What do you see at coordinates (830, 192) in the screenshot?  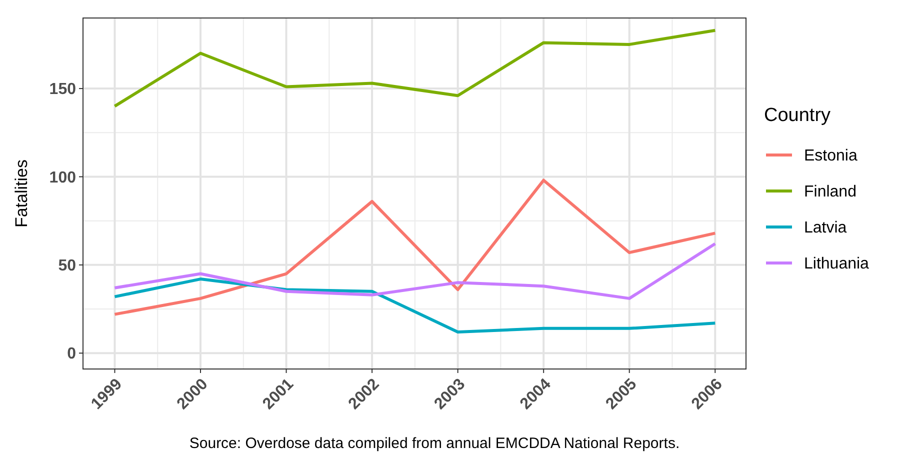 I see `legend-label: Finland` at bounding box center [830, 192].